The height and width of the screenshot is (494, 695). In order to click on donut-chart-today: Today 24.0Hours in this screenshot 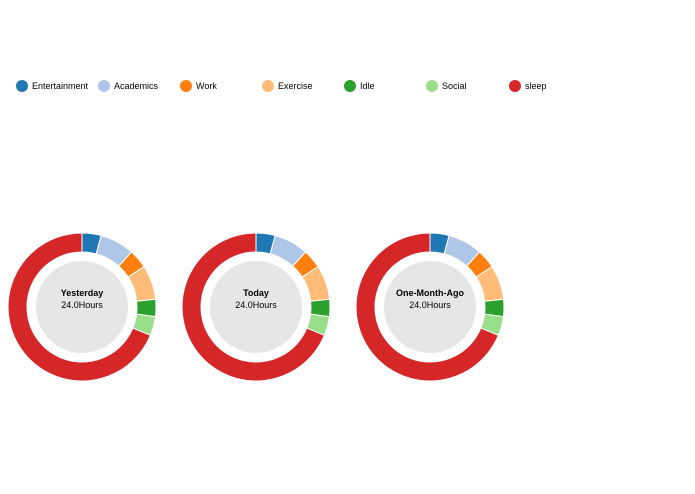, I will do `click(256, 307)`.